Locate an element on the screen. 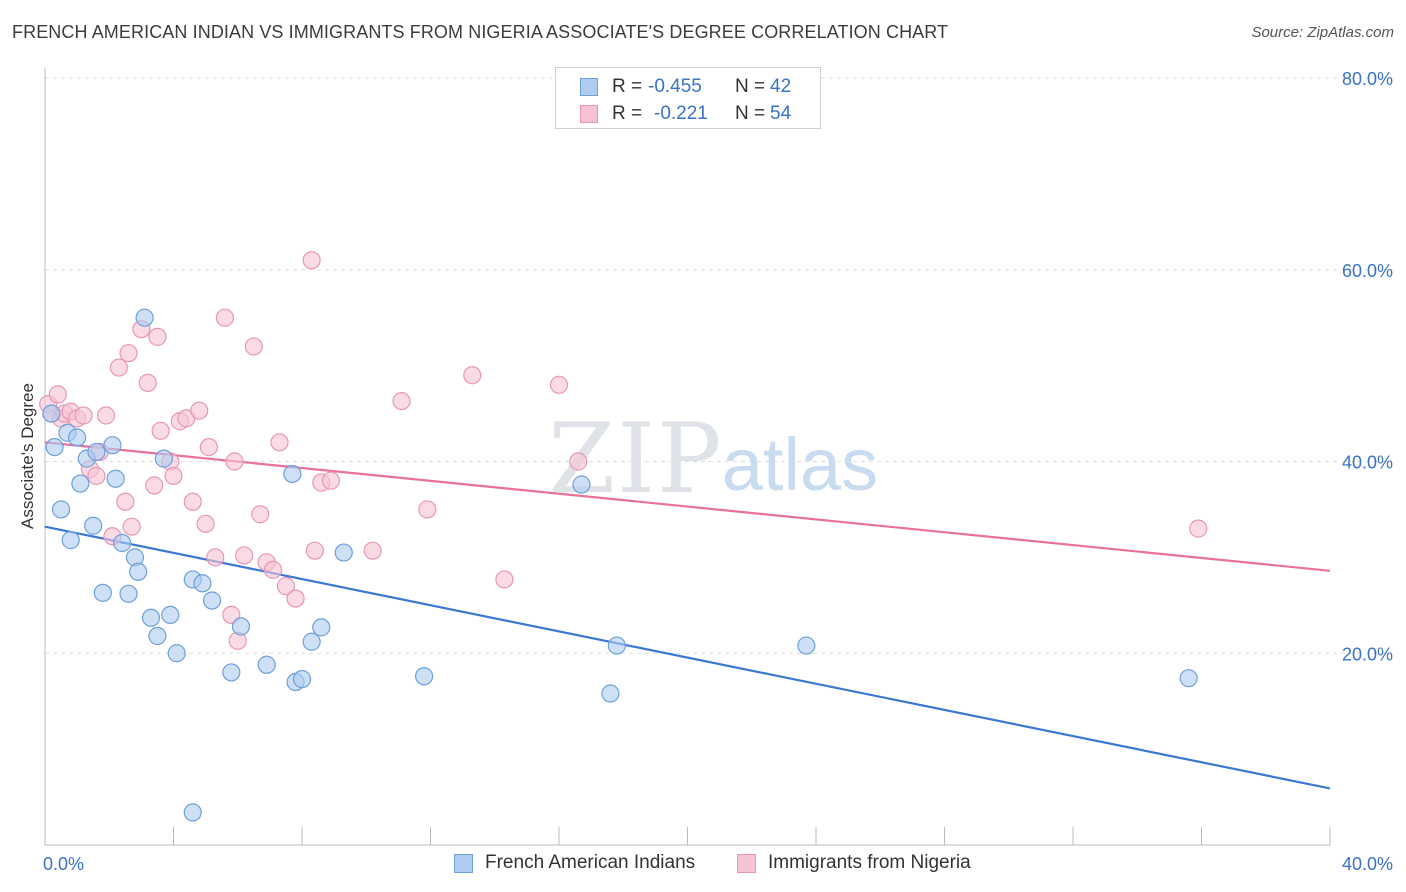 This screenshot has height=892, width=1406. legend-r-value-blue: -0.455 is located at coordinates (675, 86).